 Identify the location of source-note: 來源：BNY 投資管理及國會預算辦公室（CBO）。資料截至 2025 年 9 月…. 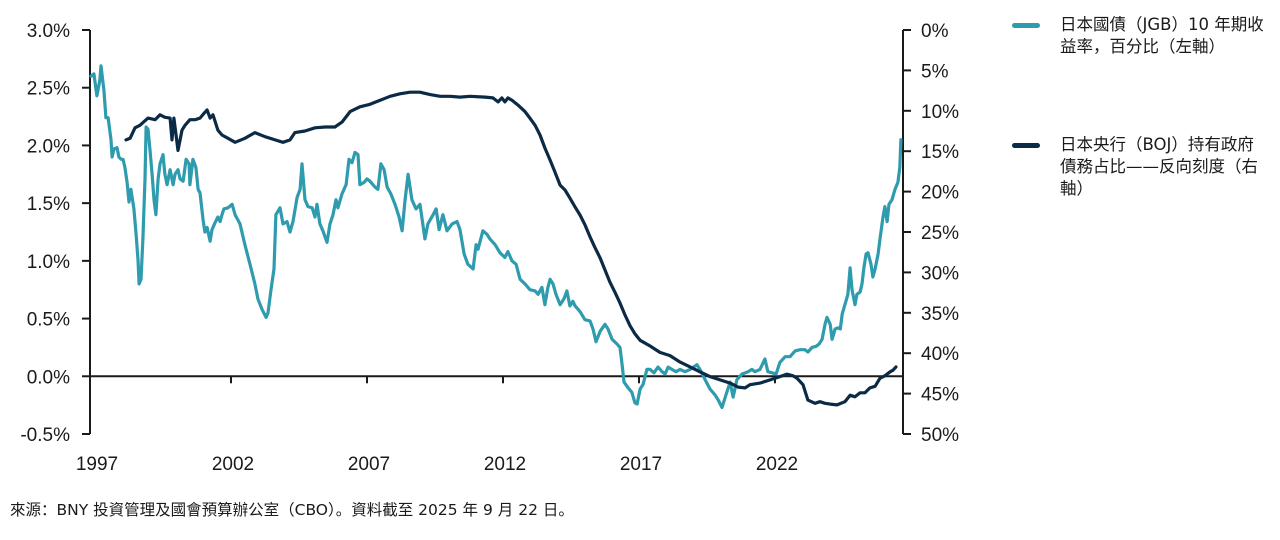
(292, 510).